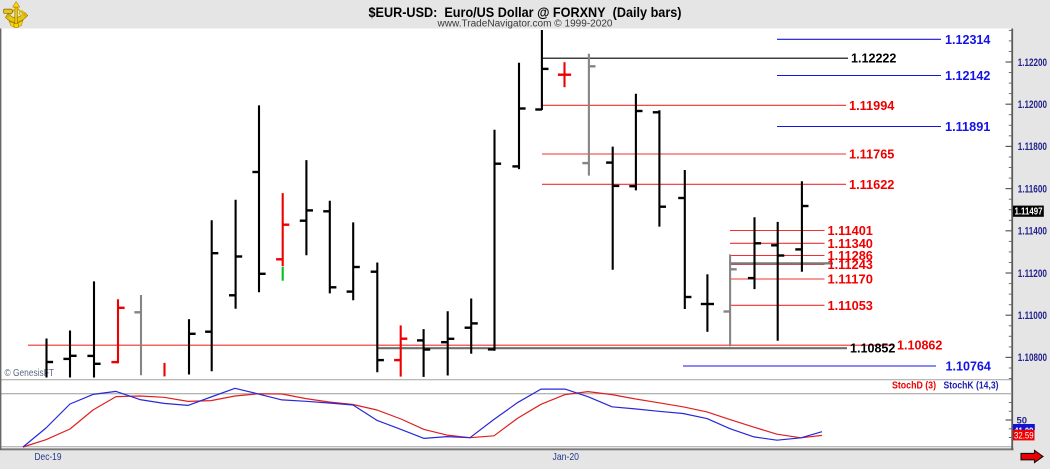 Image resolution: width=1050 pixels, height=469 pixels. Describe the element at coordinates (914, 386) in the screenshot. I see `svg-text: StochD (3)` at that location.